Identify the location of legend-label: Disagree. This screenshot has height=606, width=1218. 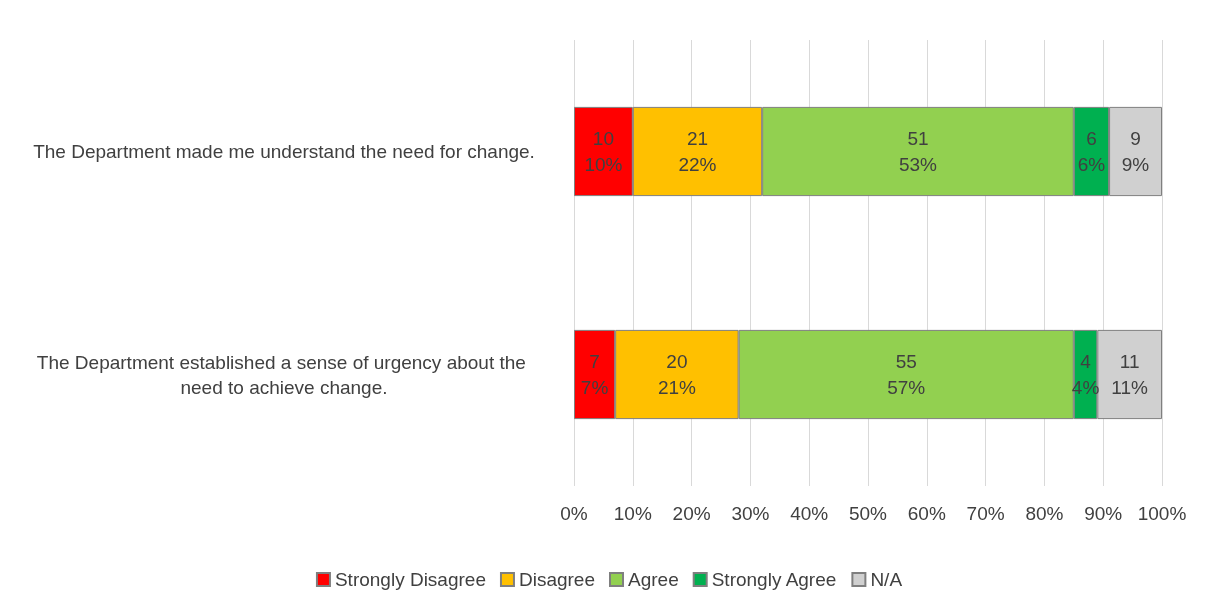
(557, 579).